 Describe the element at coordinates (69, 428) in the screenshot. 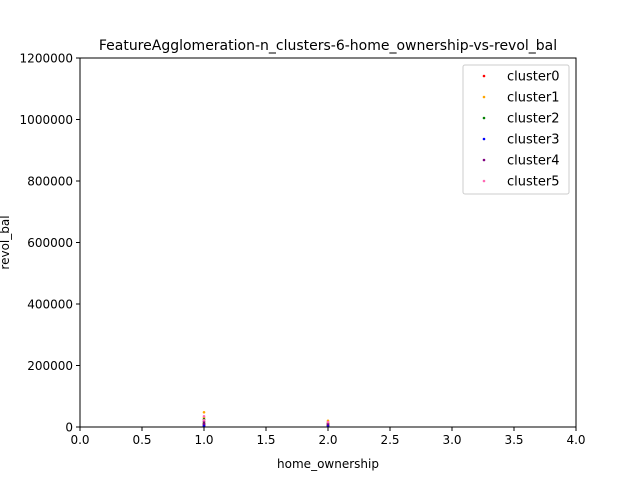

I see `y-tick-label: 0` at that location.